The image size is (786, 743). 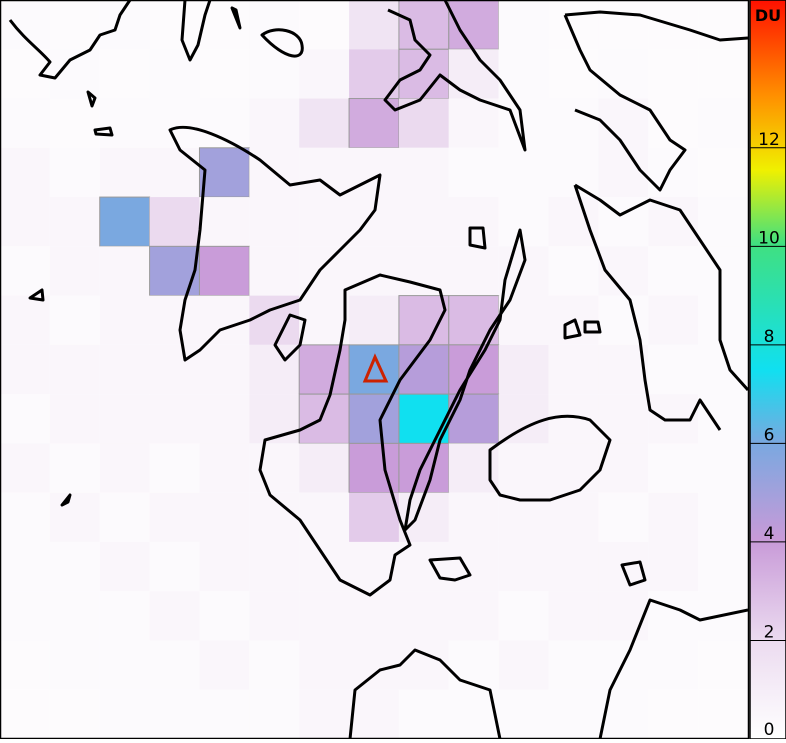 I want to click on volcano-marker, so click(x=375, y=368).